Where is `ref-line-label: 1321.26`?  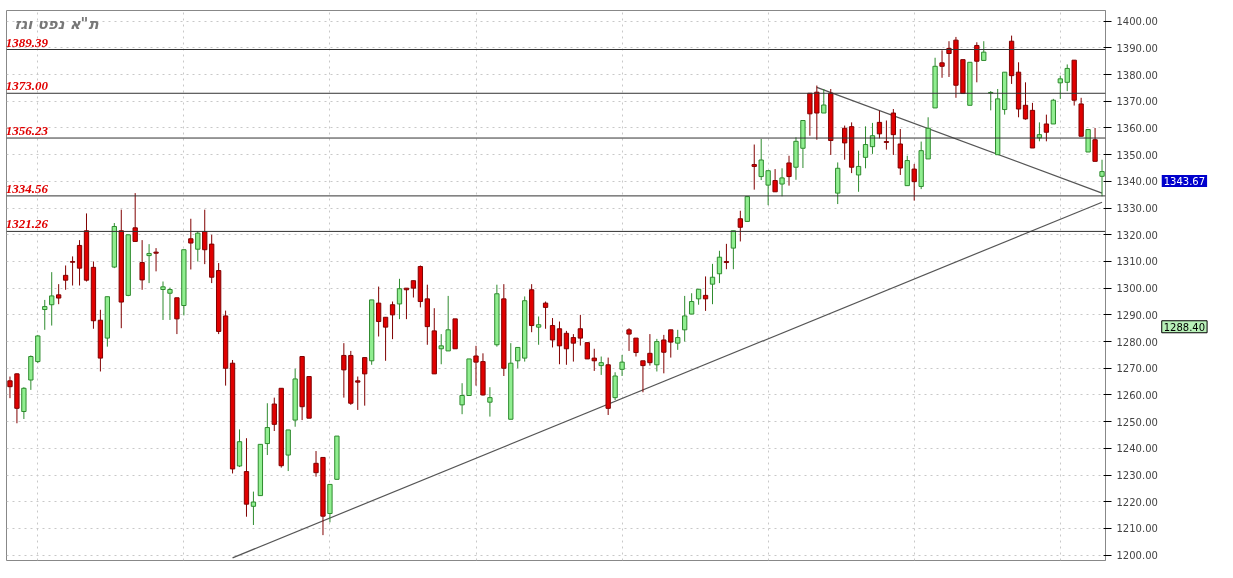
ref-line-label: 1321.26 is located at coordinates (27, 224).